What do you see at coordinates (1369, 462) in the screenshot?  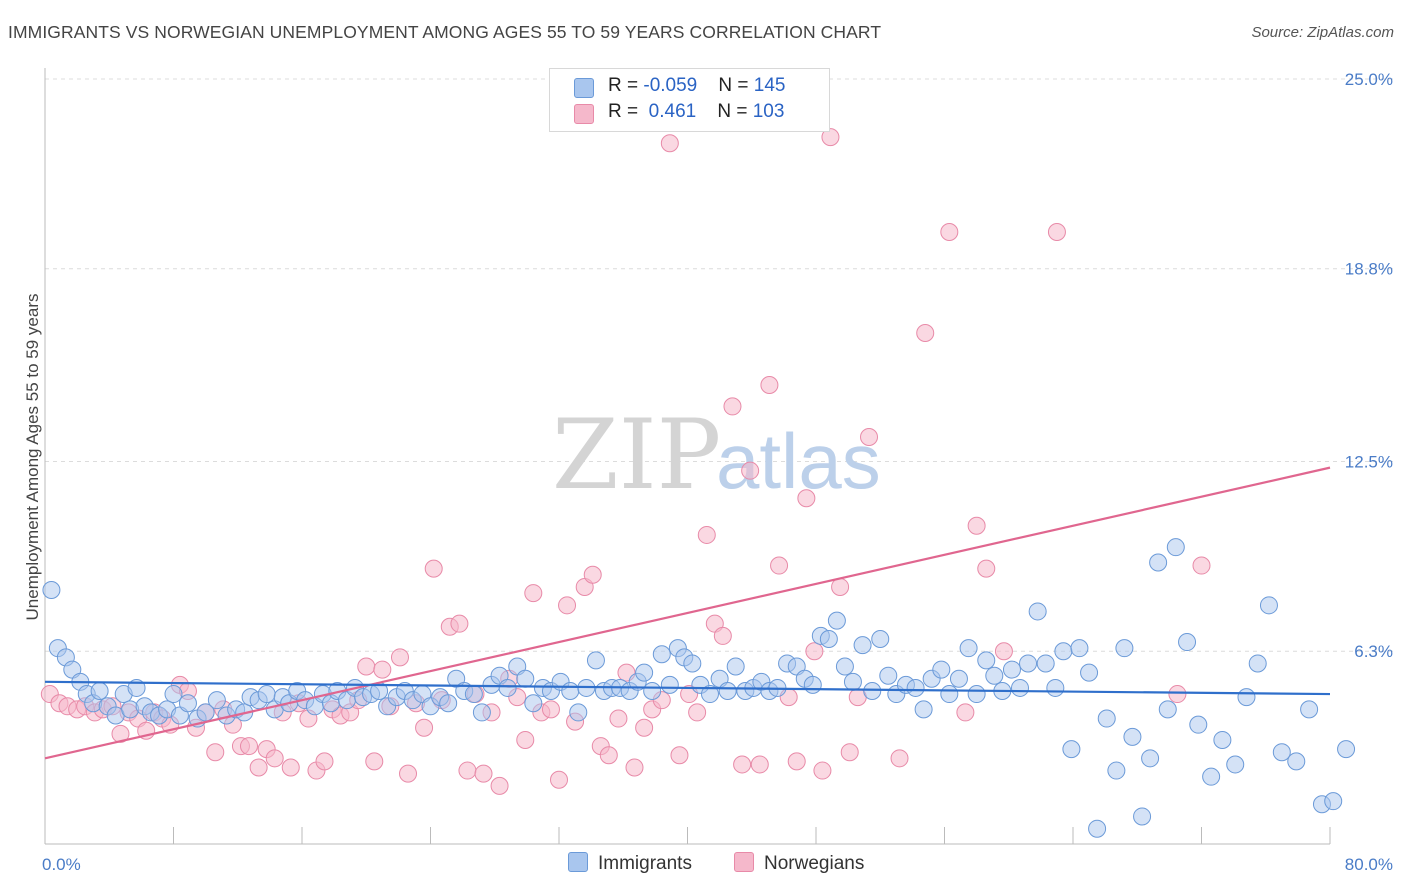 I see `y-tick-label-1: 12.5%` at bounding box center [1369, 462].